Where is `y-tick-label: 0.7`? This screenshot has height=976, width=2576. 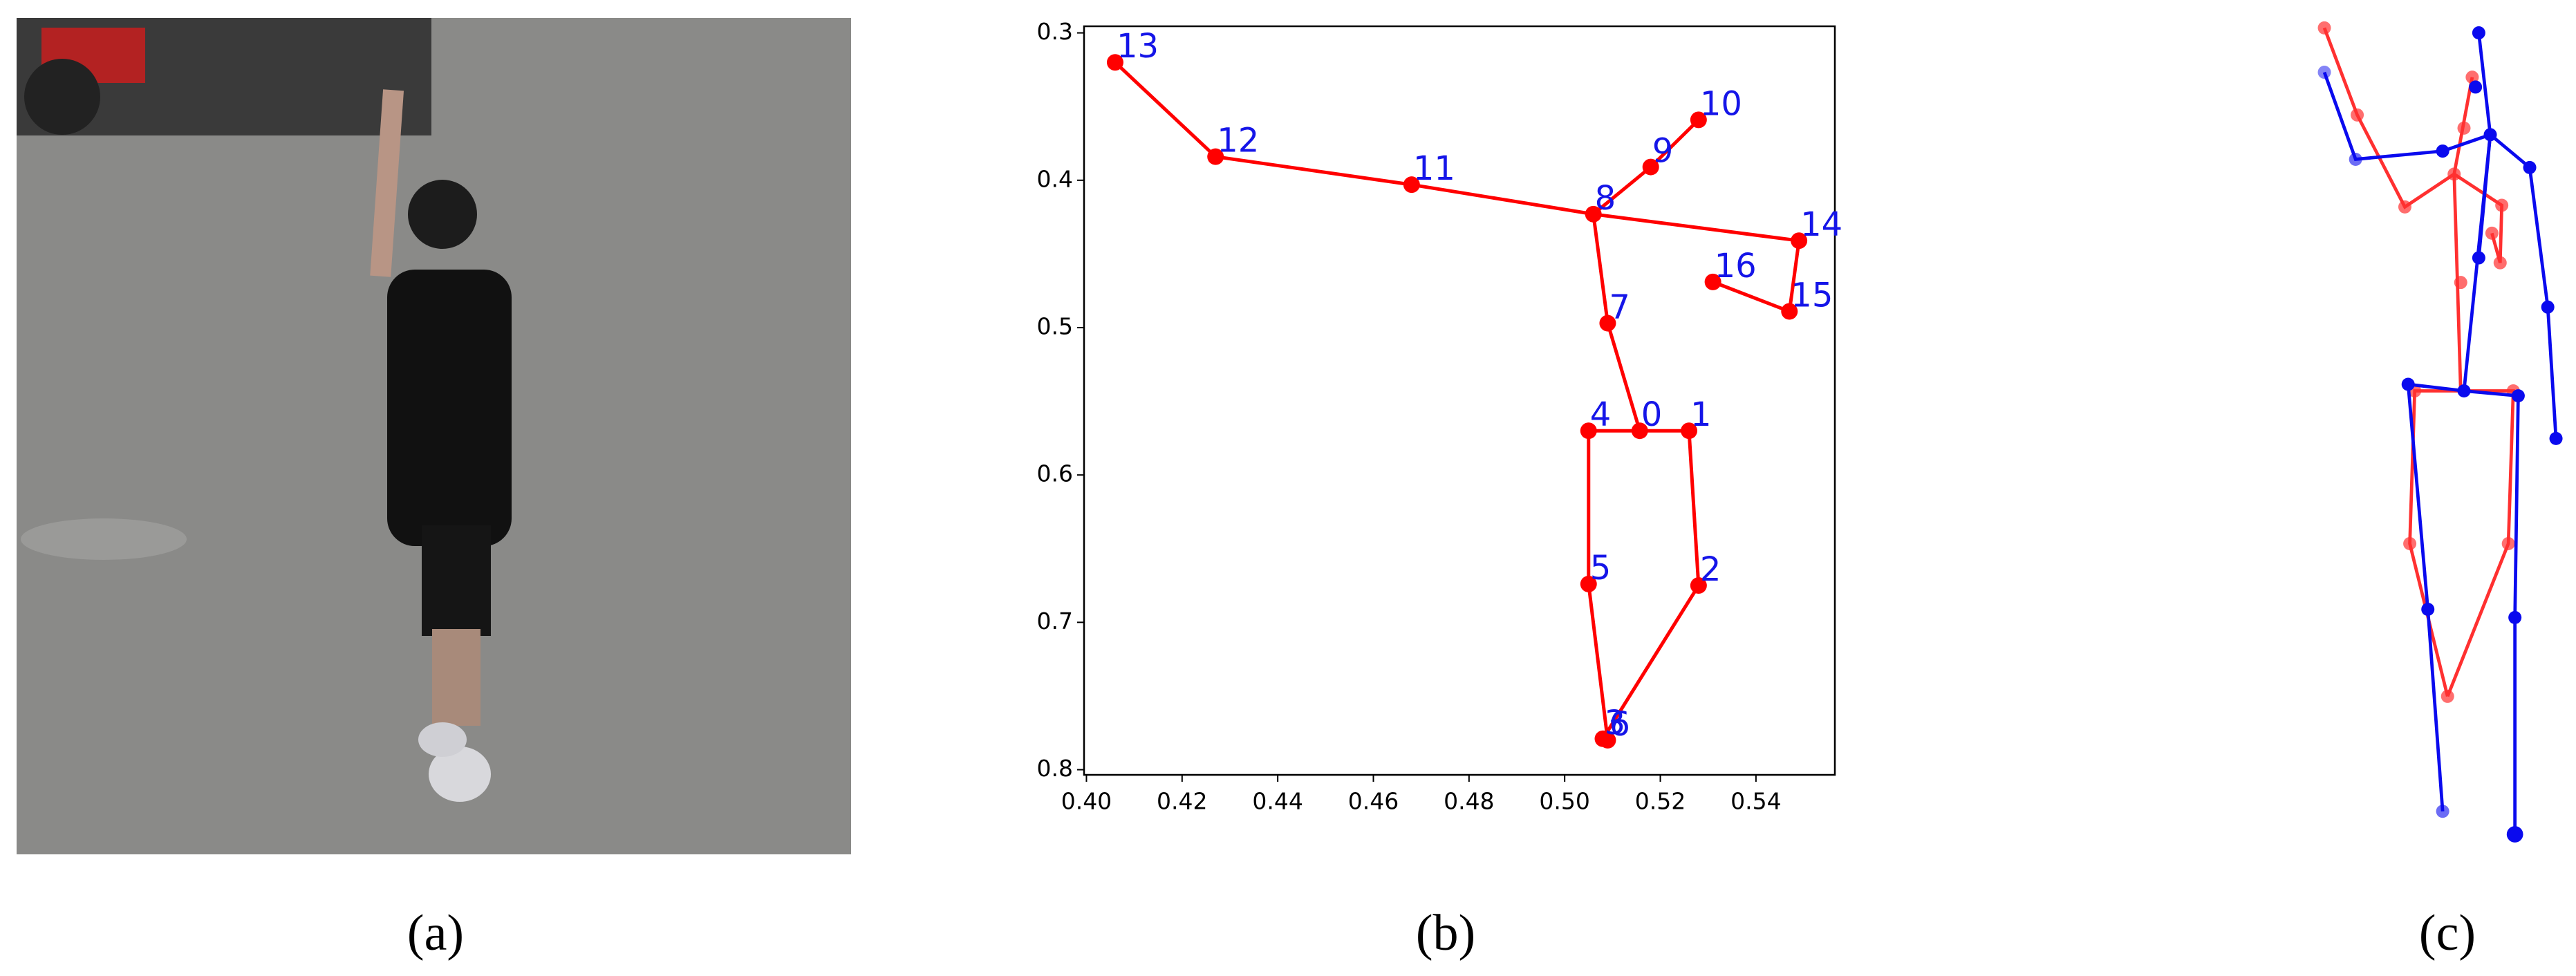
y-tick-label: 0.7 is located at coordinates (1055, 621).